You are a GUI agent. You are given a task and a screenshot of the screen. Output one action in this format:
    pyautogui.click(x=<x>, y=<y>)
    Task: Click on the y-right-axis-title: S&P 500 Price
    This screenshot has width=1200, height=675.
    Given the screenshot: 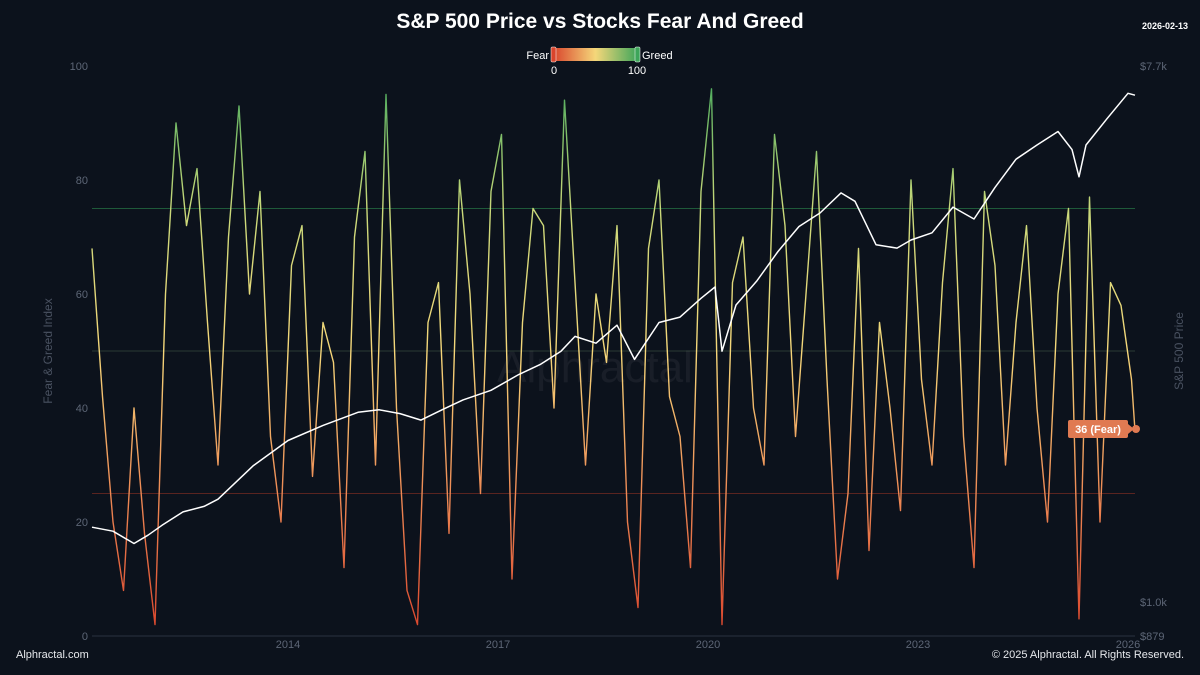 What is the action you would take?
    pyautogui.click(x=1179, y=351)
    